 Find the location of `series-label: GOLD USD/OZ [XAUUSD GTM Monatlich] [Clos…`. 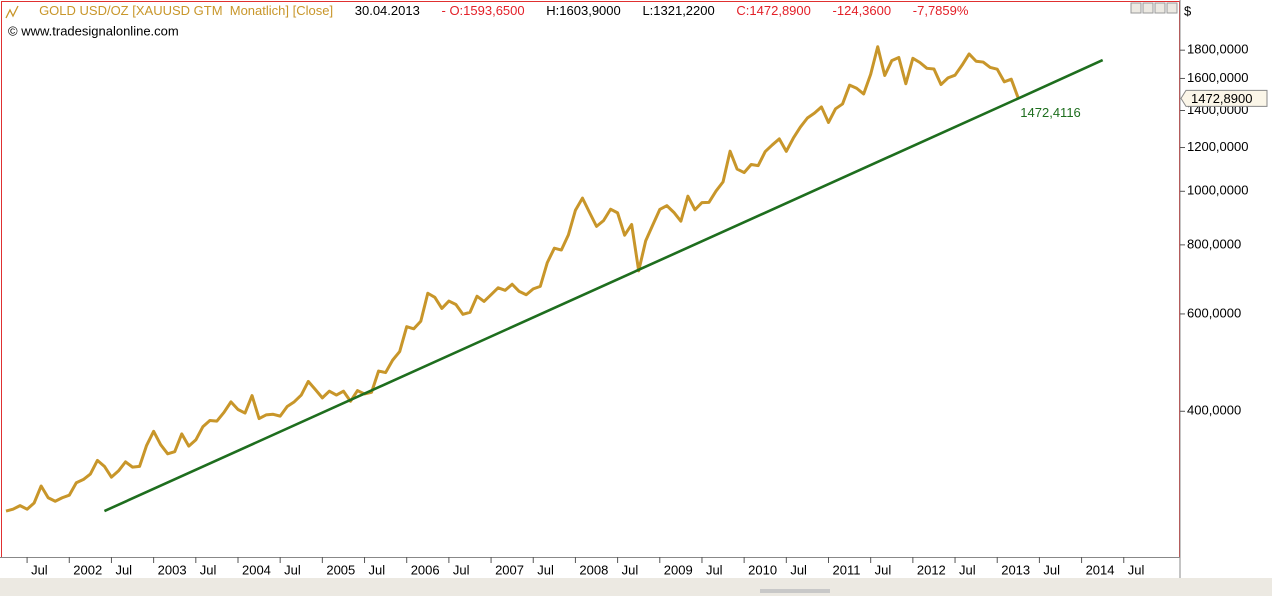

series-label: GOLD USD/OZ [XAUUSD GTM Monatlich] [Clos… is located at coordinates (188, 10).